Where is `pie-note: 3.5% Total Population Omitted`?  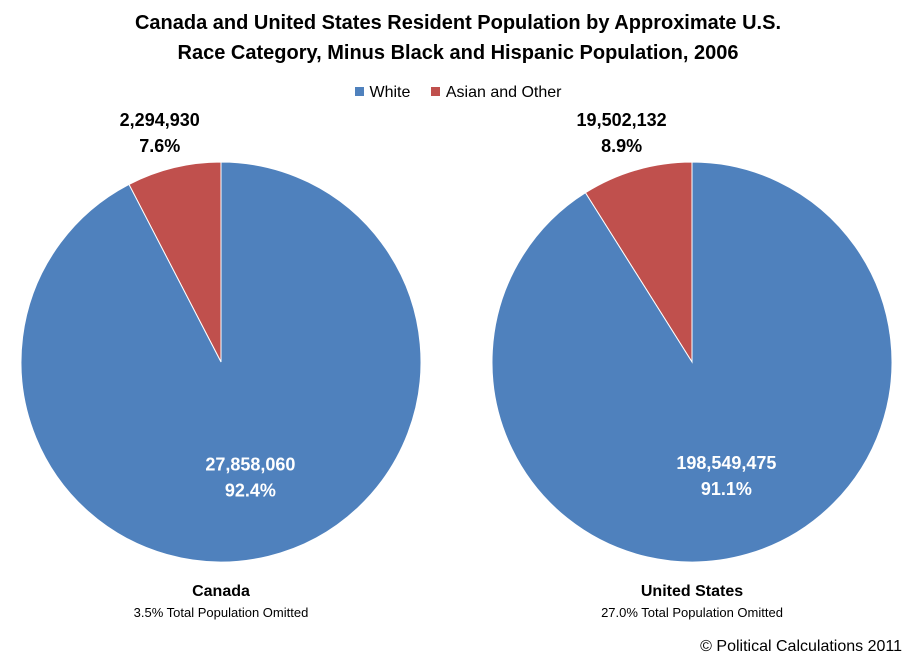 pie-note: 3.5% Total Population Omitted is located at coordinates (221, 612).